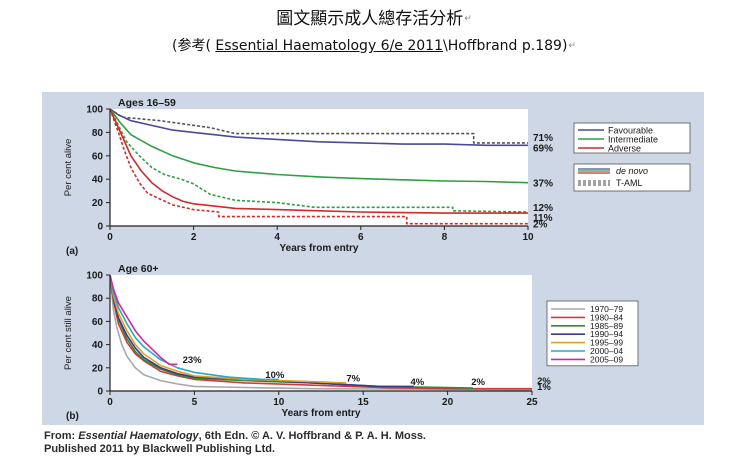 This screenshot has height=460, width=748. I want to click on chart-1-y-tick-label: 0, so click(100, 227).